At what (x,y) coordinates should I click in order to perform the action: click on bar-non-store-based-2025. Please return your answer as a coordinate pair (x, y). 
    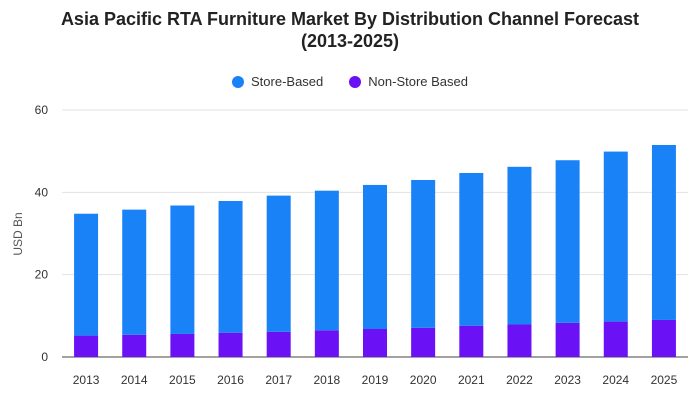
    Looking at the image, I should click on (663, 338).